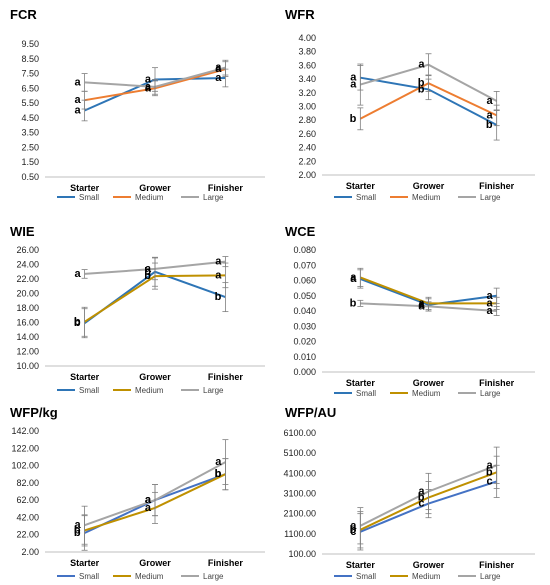 The height and width of the screenshot is (585, 550). What do you see at coordinates (307, 52) in the screenshot?
I see `y-tick-label: 3.80` at bounding box center [307, 52].